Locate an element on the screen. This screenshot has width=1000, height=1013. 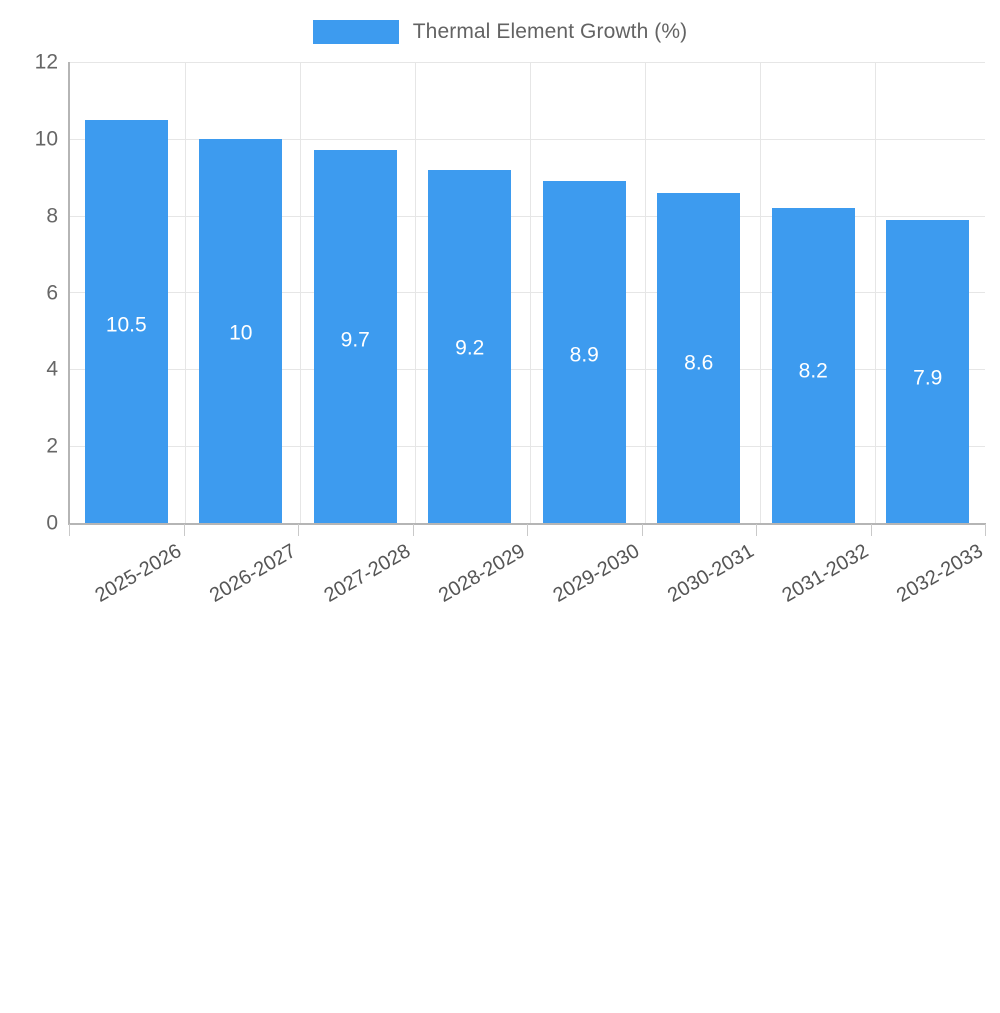
bar-group: 8.2 is located at coordinates (813, 292).